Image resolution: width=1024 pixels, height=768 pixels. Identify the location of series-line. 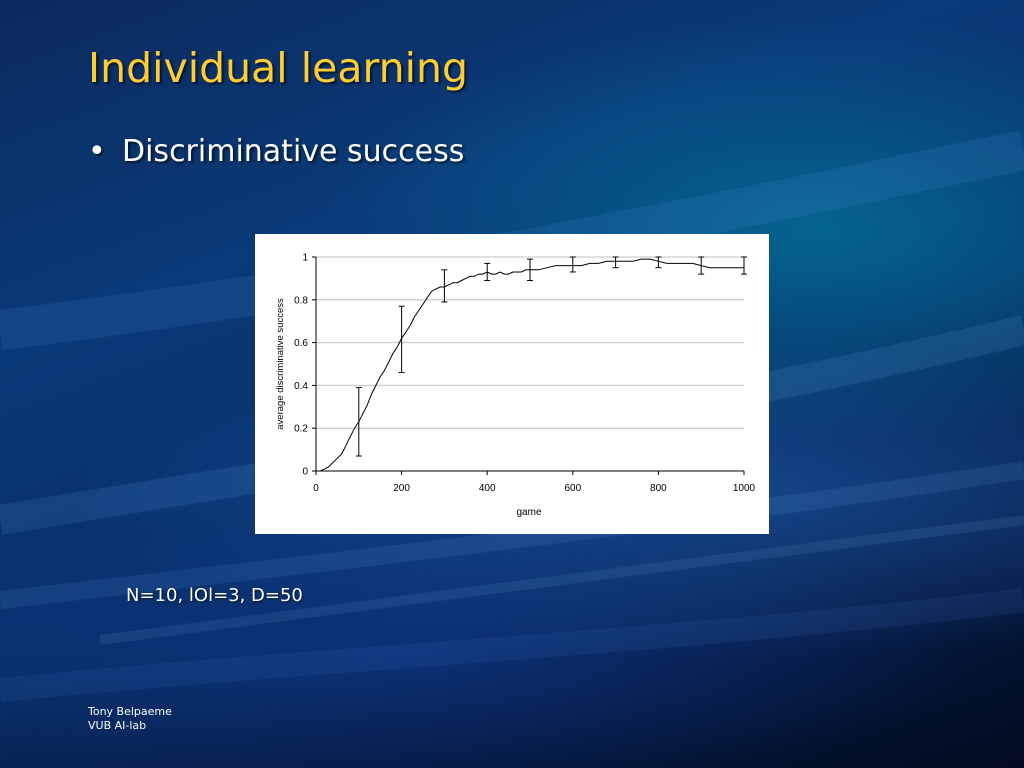
(530, 365).